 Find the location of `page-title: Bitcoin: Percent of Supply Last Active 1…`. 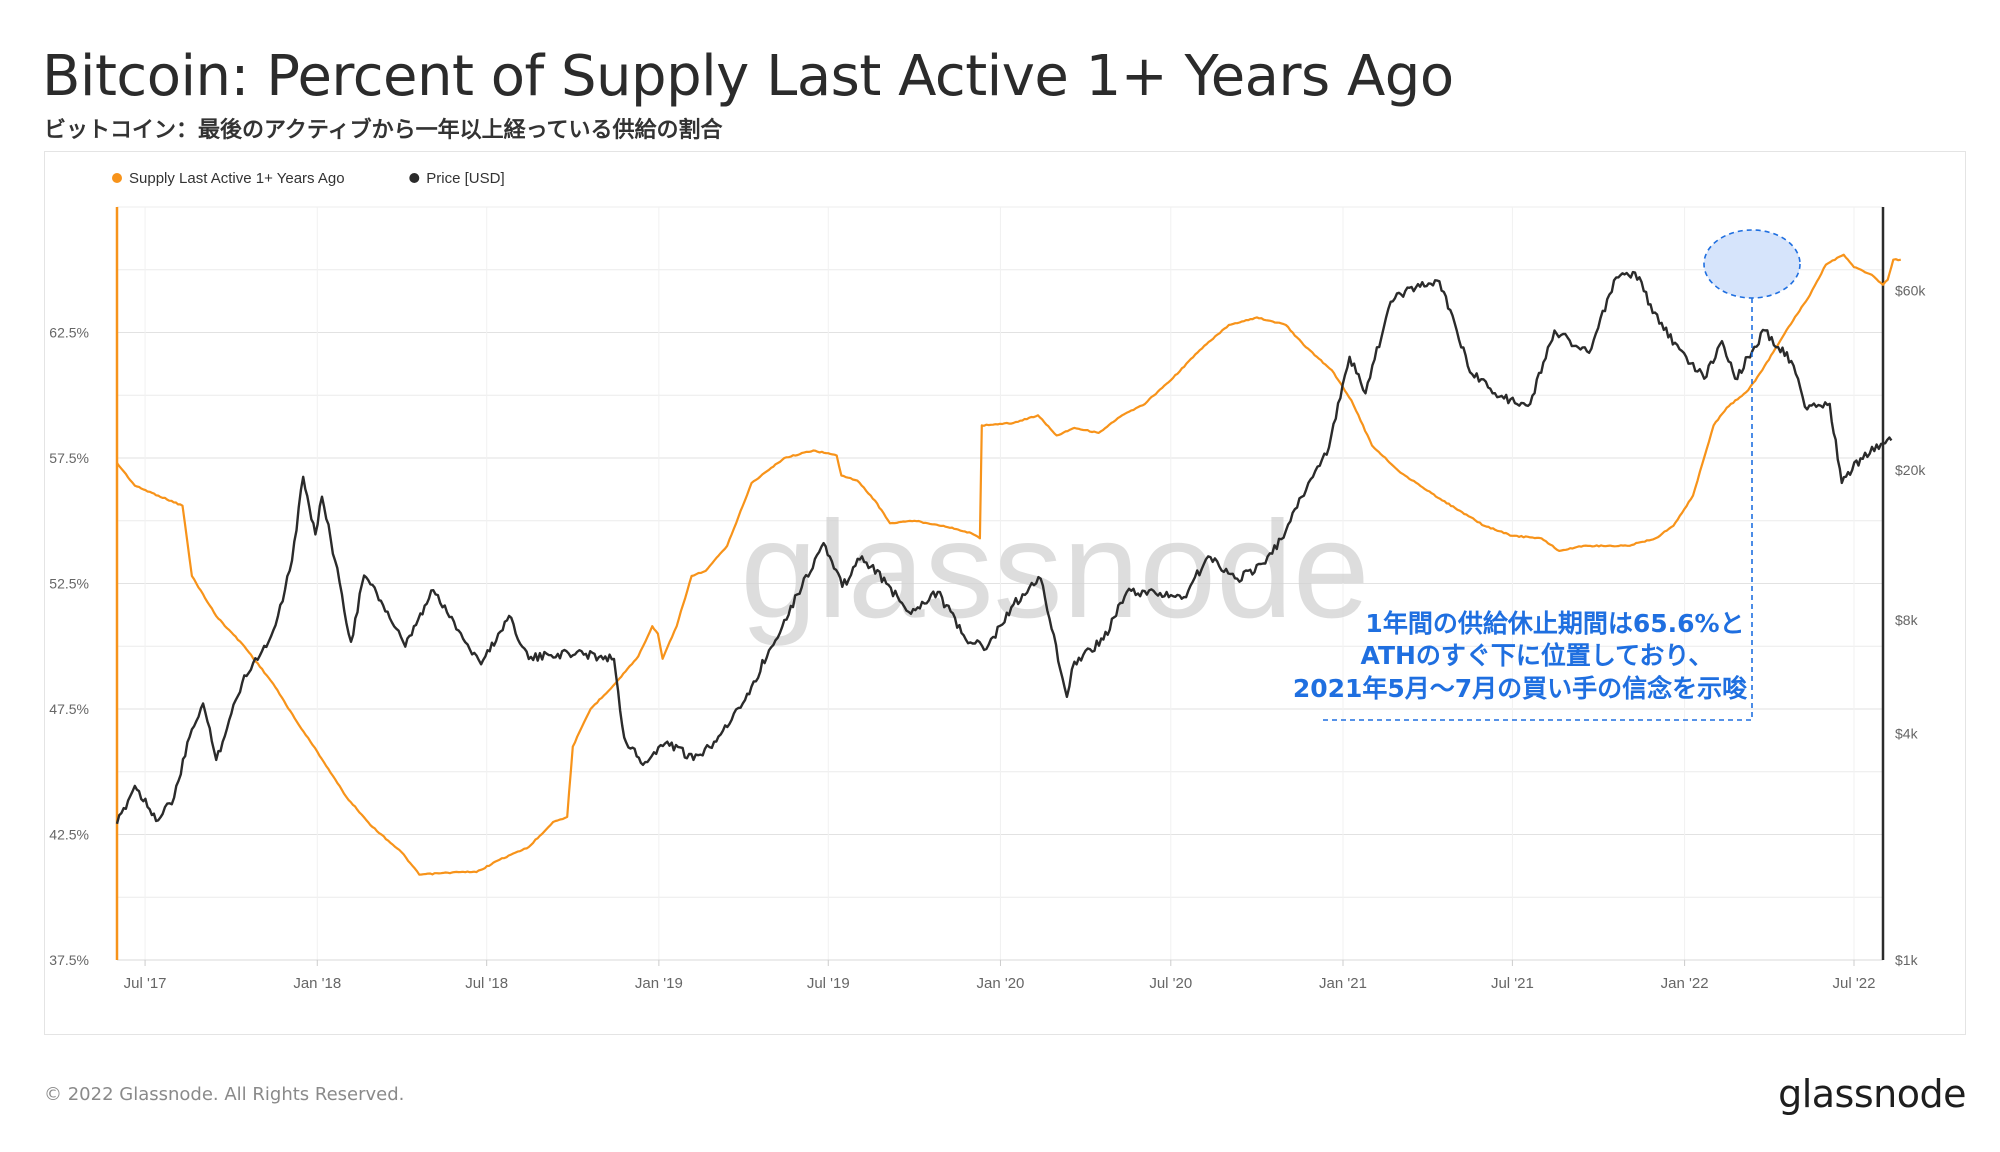

page-title: Bitcoin: Percent of Supply Last Active 1… is located at coordinates (748, 76).